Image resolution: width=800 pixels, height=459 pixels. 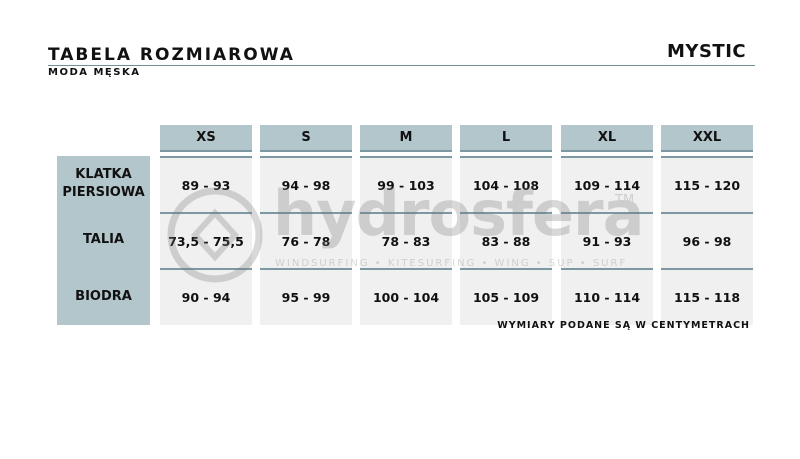 I want to click on row-labels: KLATKA PIERSIOWA TALIA BIODRA, so click(x=103, y=240).